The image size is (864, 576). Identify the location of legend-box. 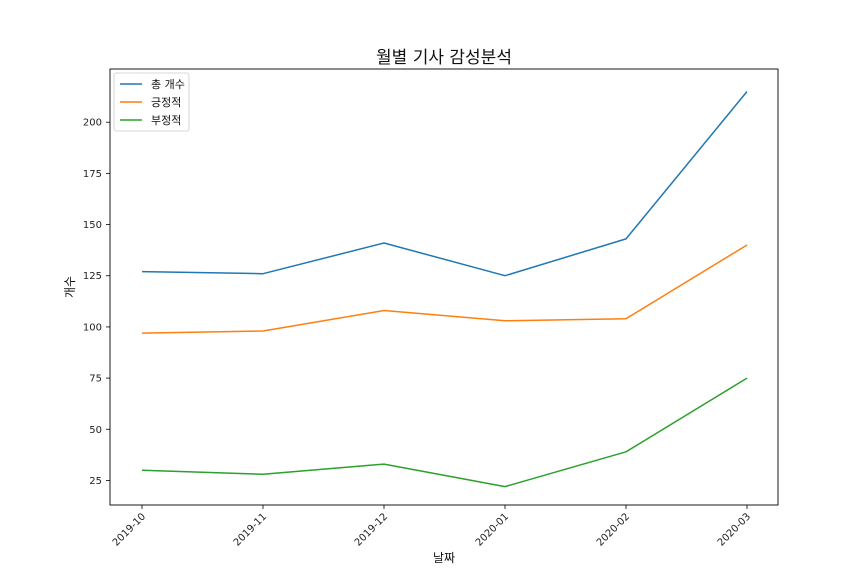
(151, 102).